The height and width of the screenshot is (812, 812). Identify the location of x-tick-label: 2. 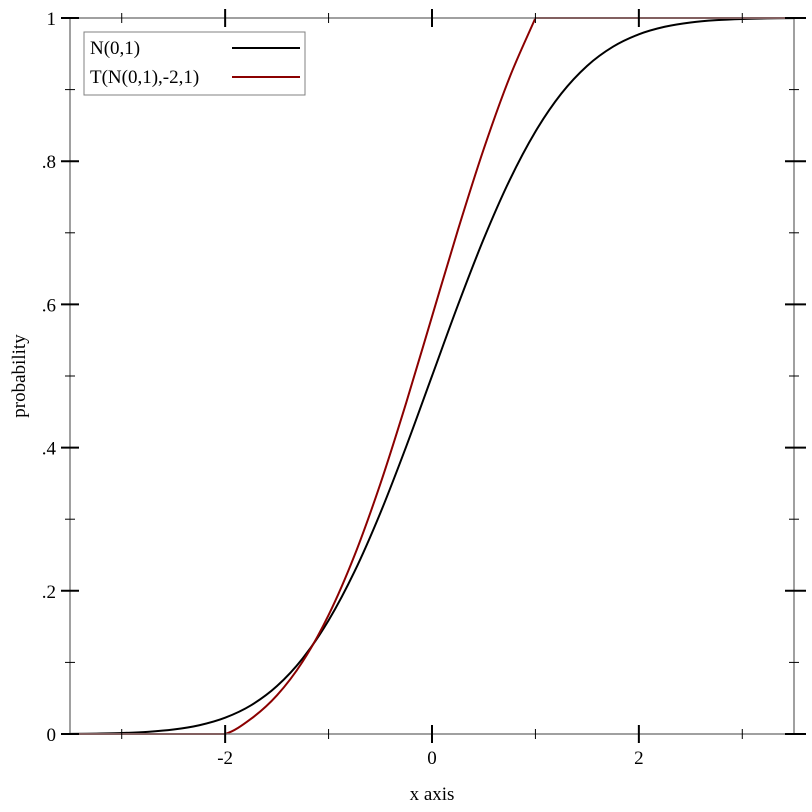
(639, 758).